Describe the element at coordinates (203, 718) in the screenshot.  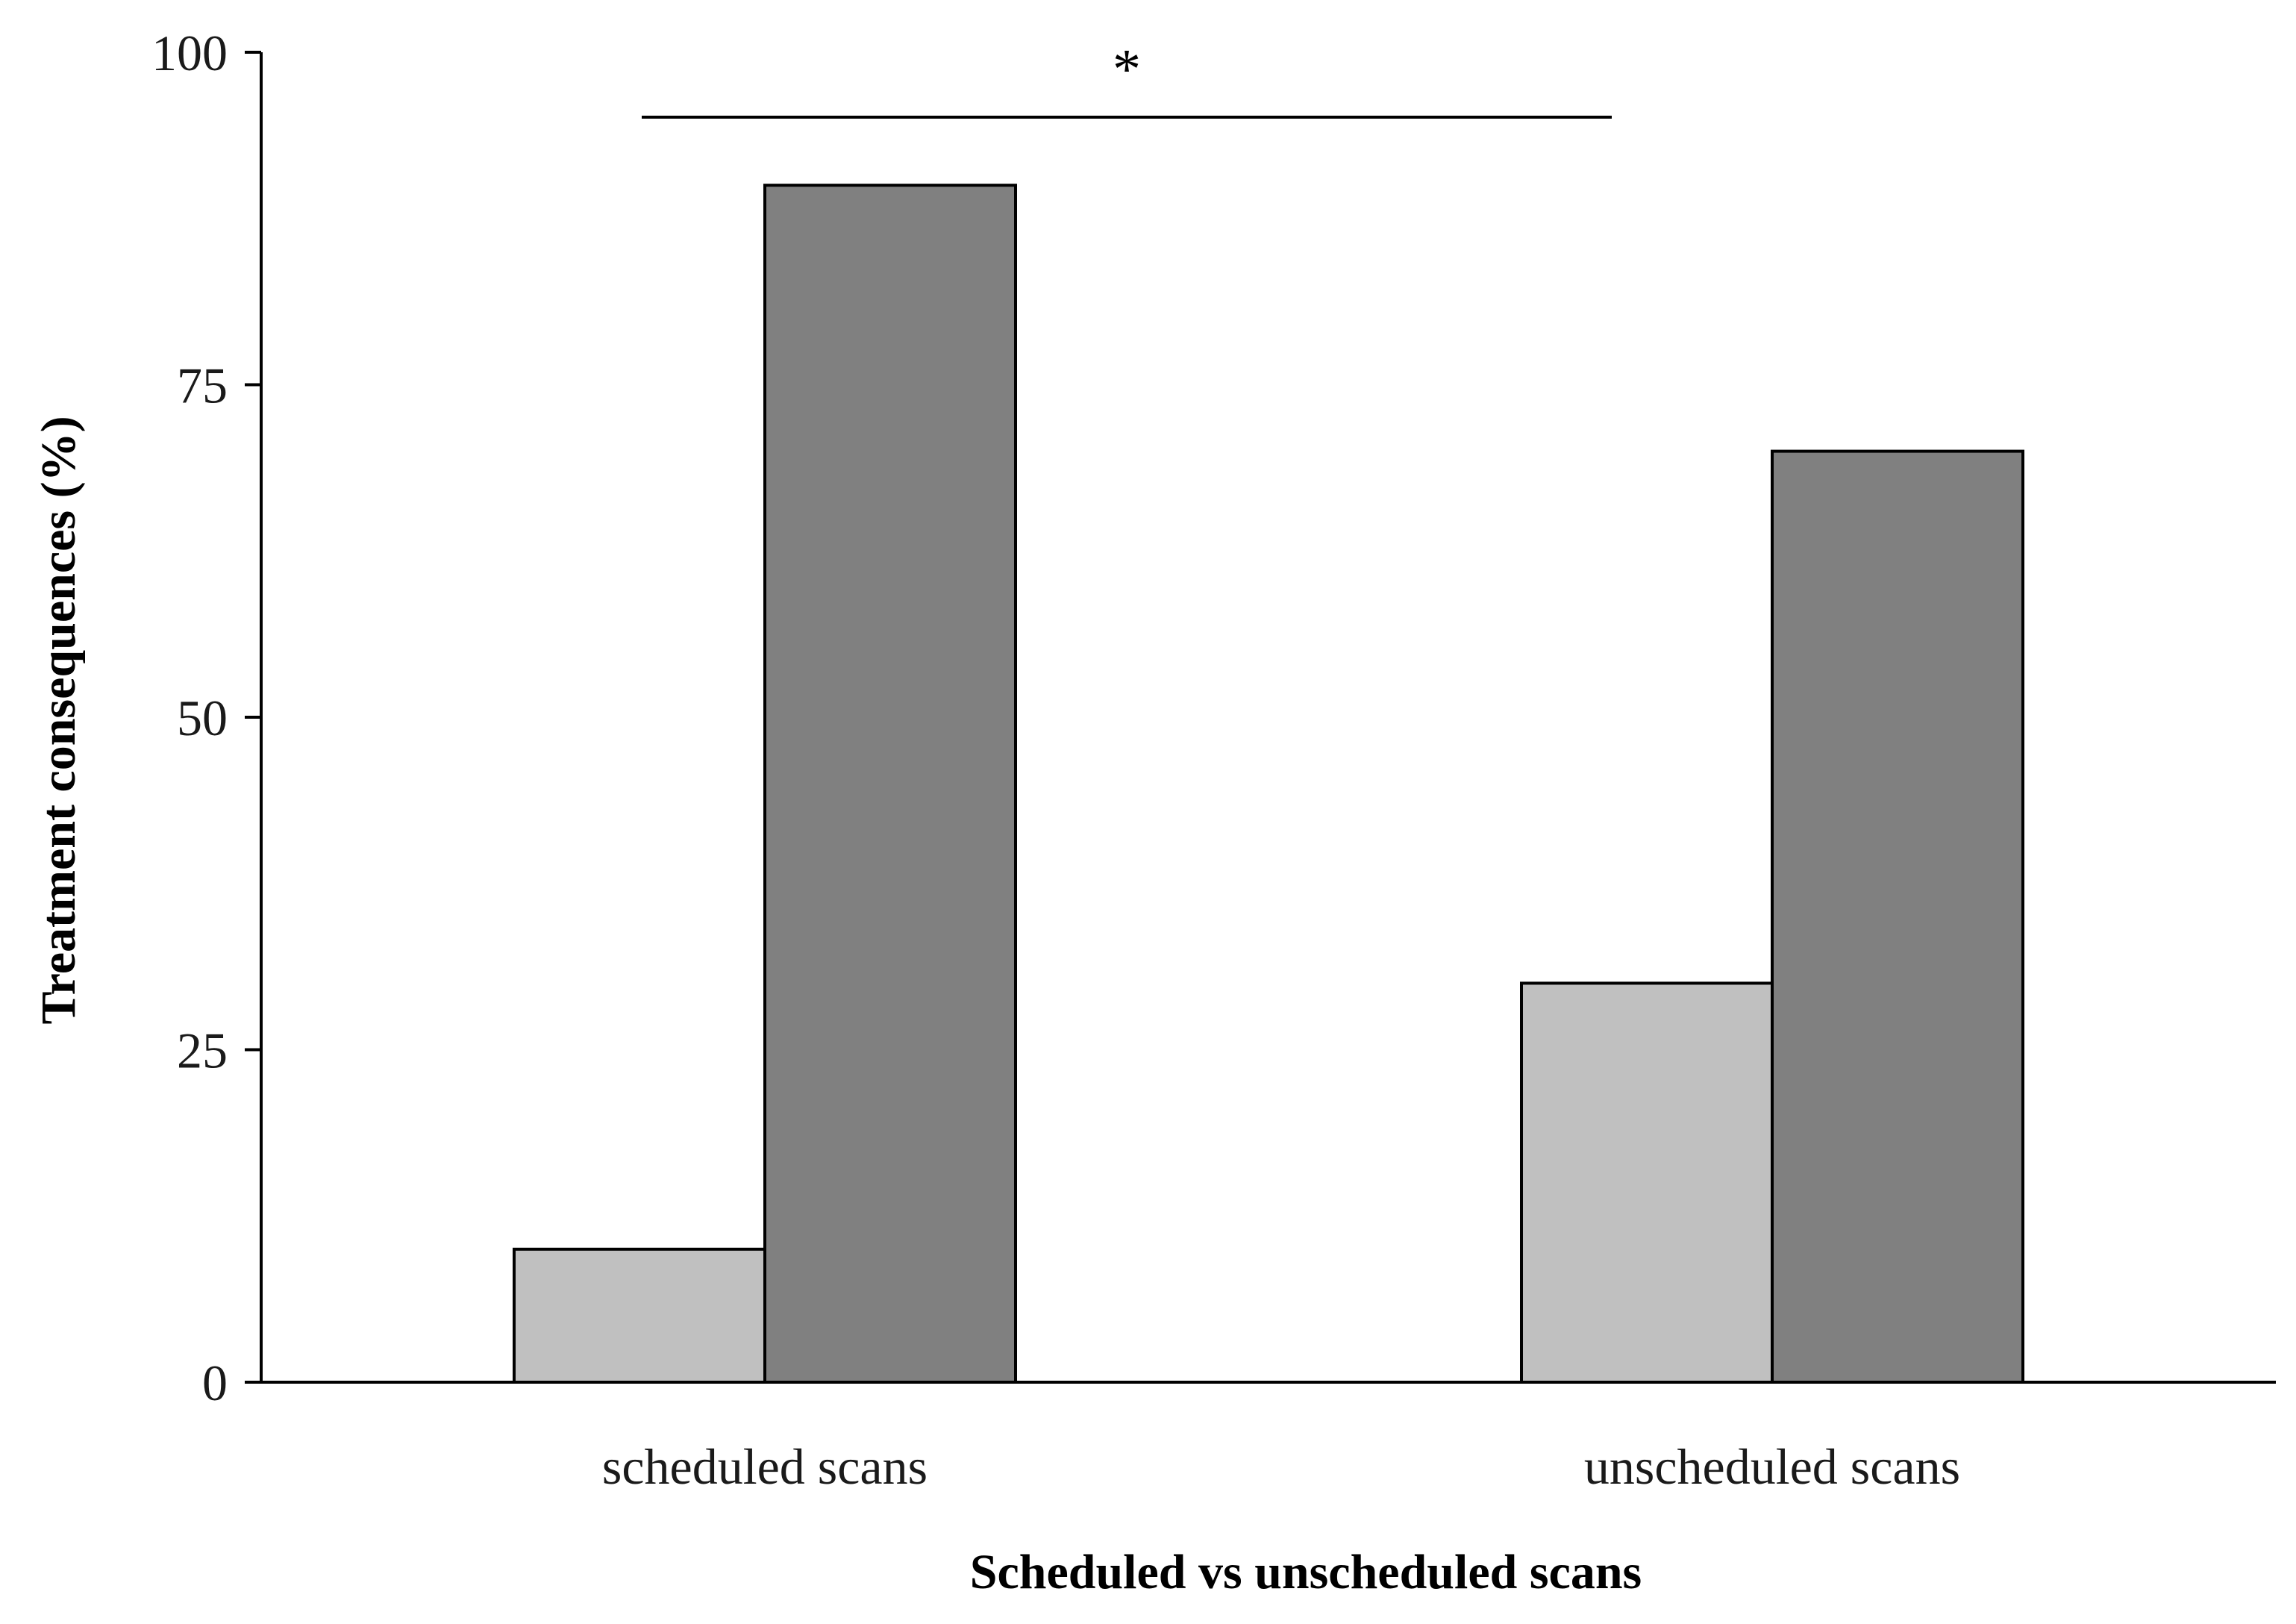
I see `y-tick-label: 50` at that location.